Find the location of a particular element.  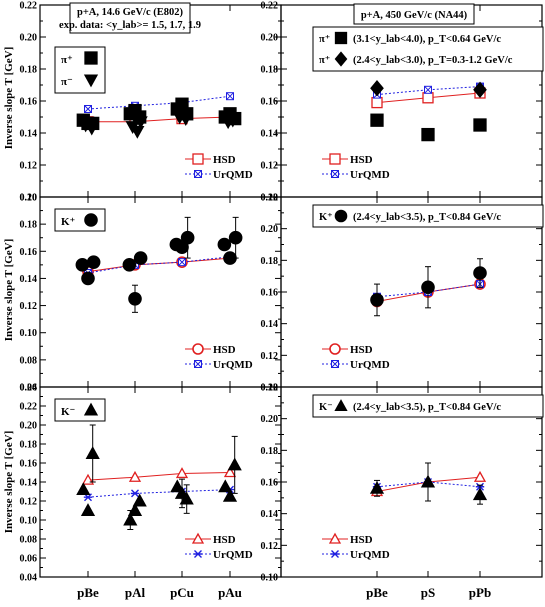

particle-label: π⁻ is located at coordinates (67, 82).